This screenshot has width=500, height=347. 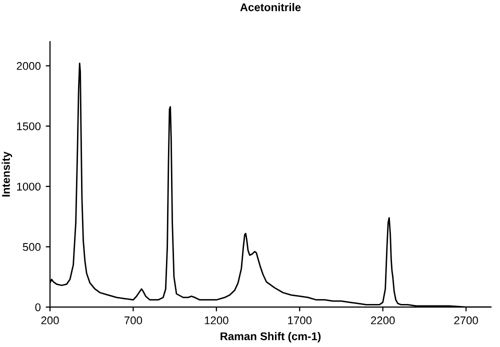 I want to click on y-tick-label: 2000, so click(x=28, y=66).